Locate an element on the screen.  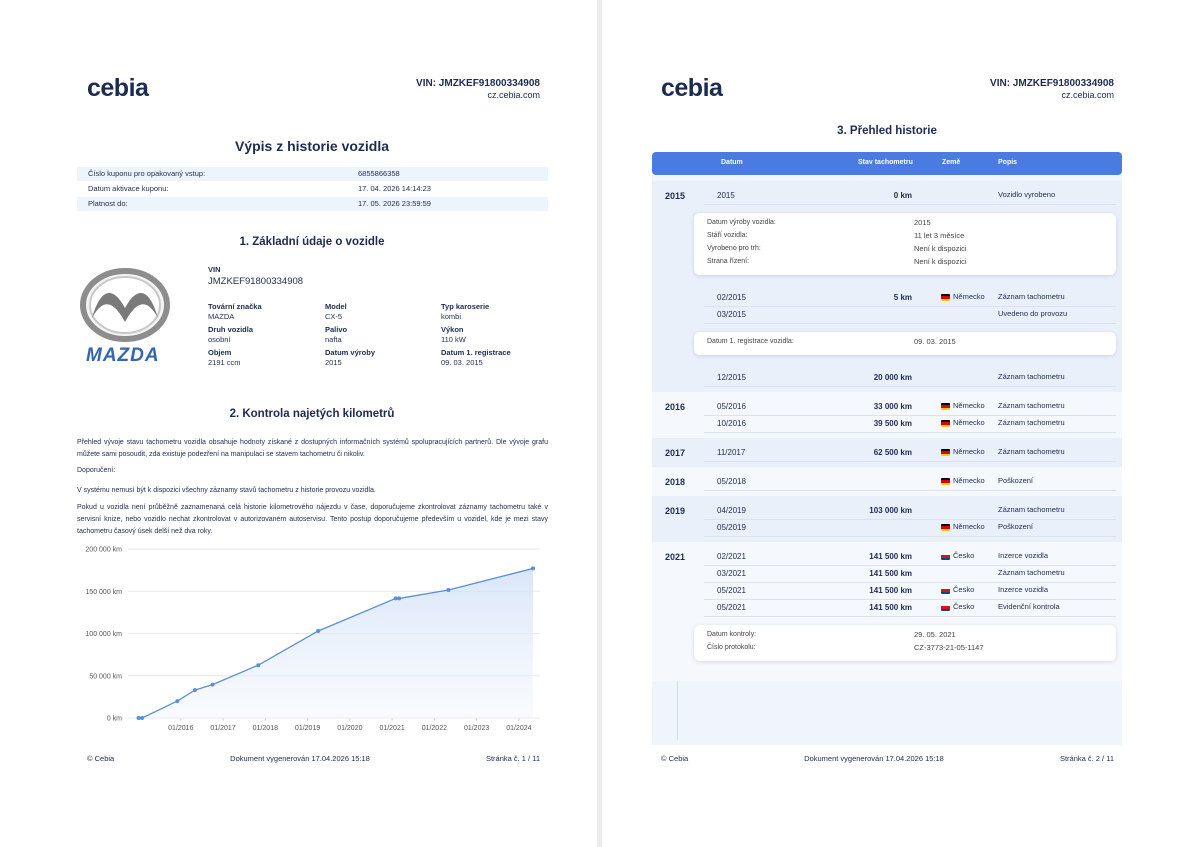
year-label: 2021 is located at coordinates (675, 557).